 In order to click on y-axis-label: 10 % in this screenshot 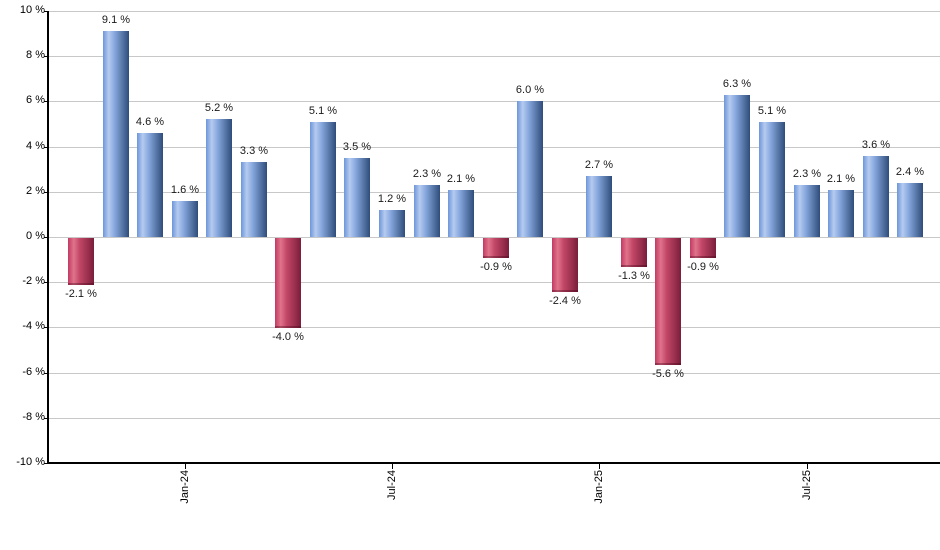, I will do `click(32, 10)`.